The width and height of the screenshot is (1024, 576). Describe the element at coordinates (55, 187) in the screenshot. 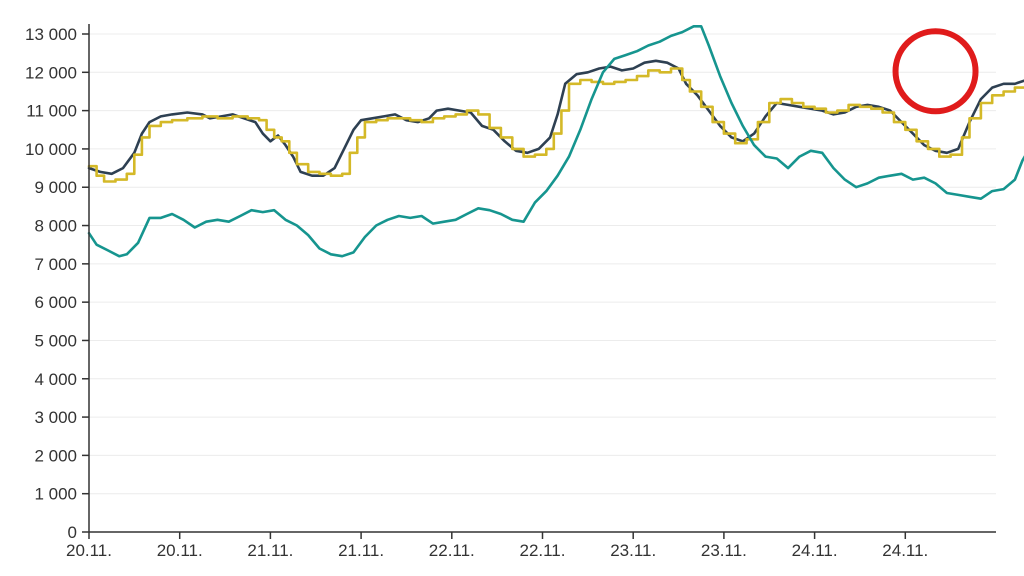

I see `y-tick-label: 9 000` at that location.